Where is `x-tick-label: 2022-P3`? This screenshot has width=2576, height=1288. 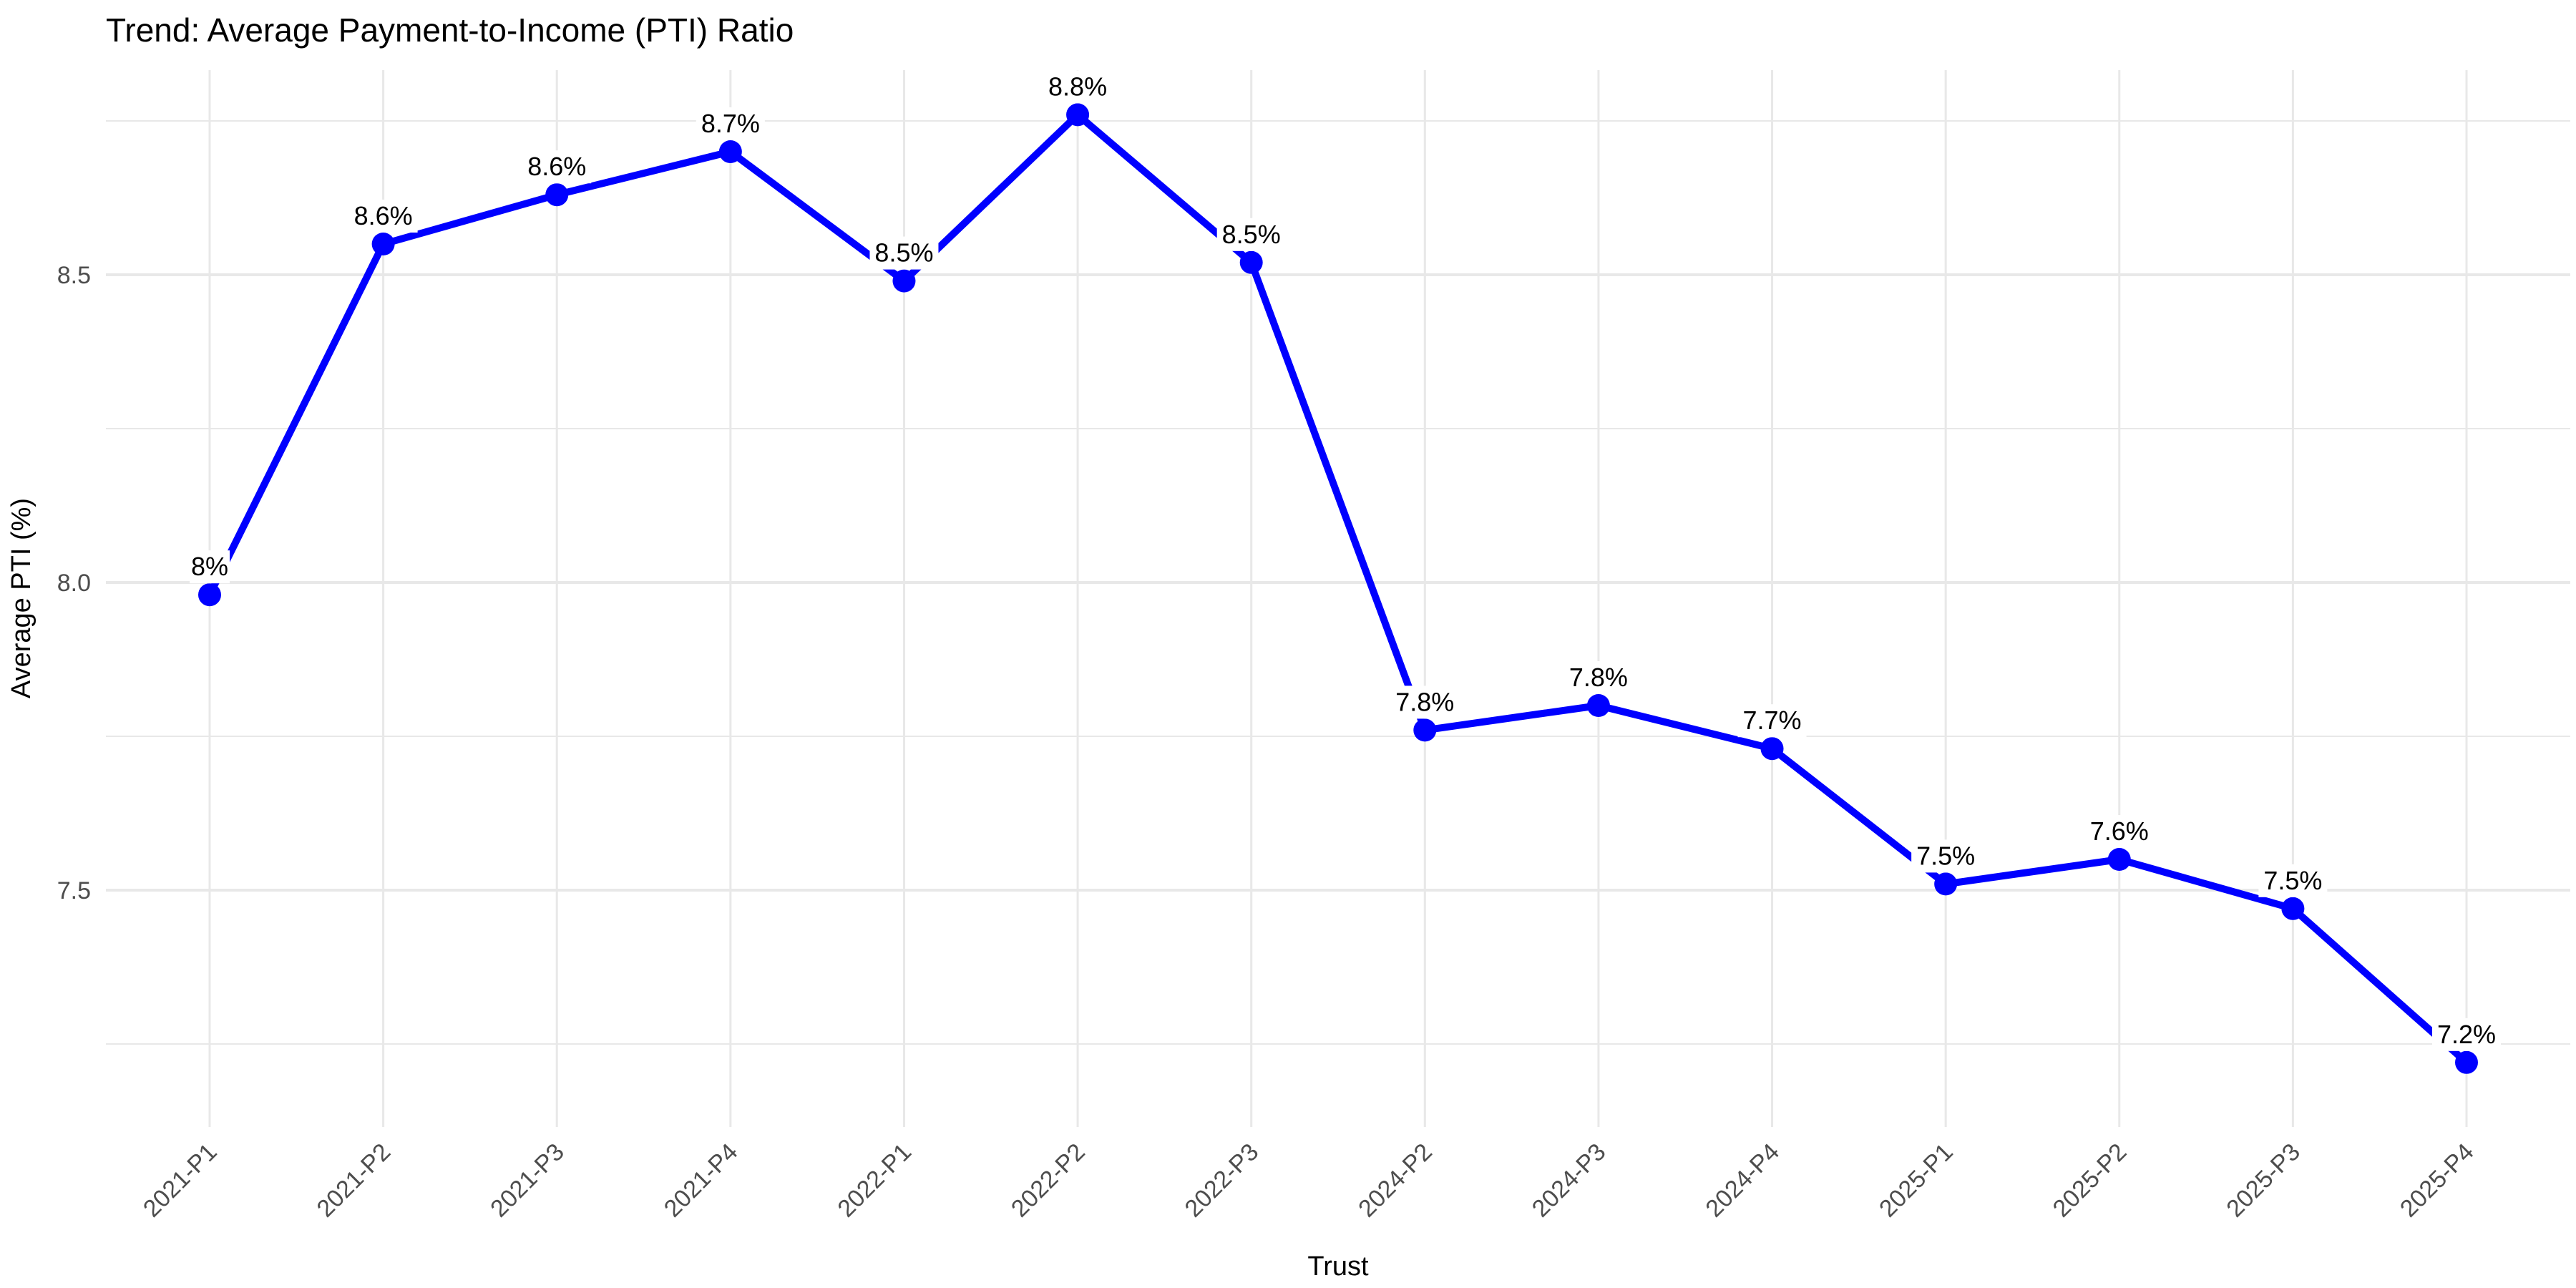 x-tick-label: 2022-P3 is located at coordinates (1222, 1180).